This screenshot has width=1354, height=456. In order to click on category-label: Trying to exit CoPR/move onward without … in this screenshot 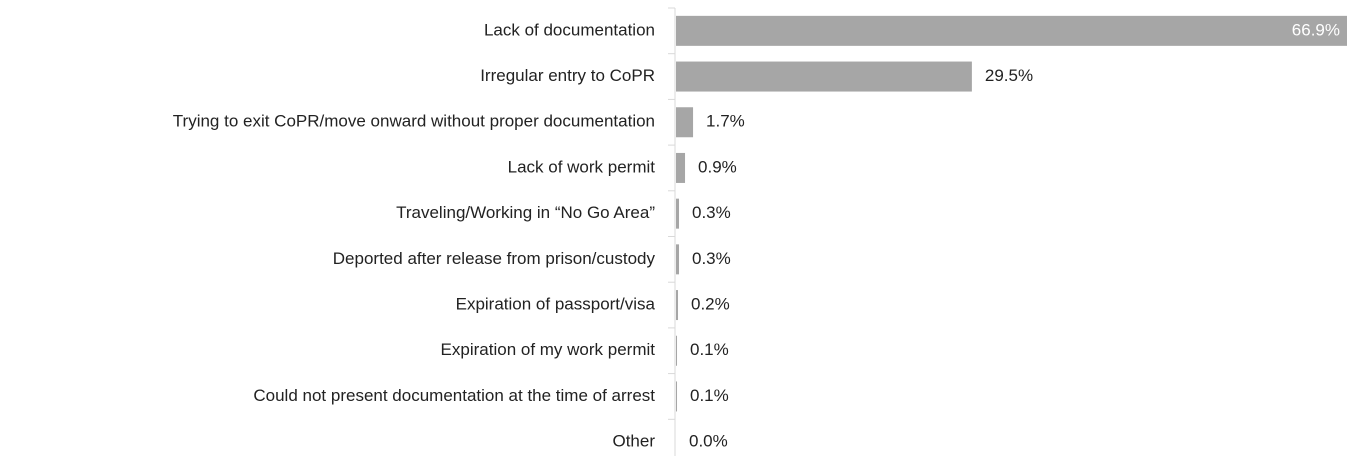, I will do `click(414, 121)`.